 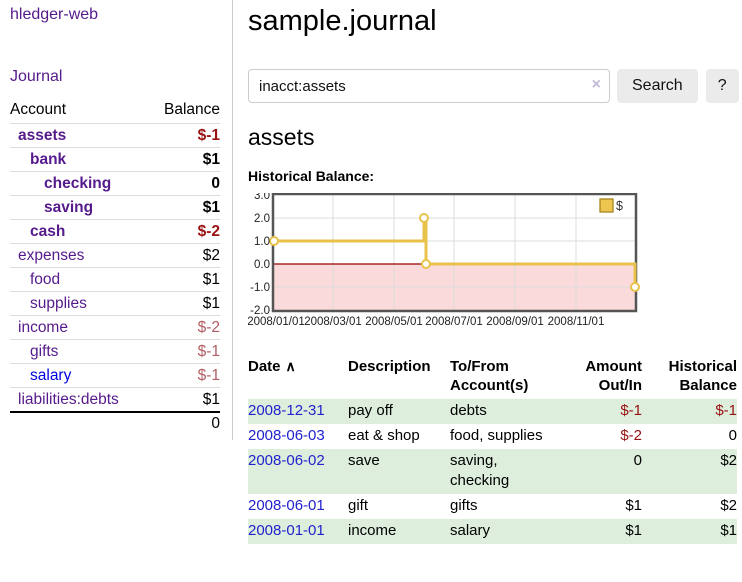 What do you see at coordinates (215, 183) in the screenshot?
I see `account-balance: 0` at bounding box center [215, 183].